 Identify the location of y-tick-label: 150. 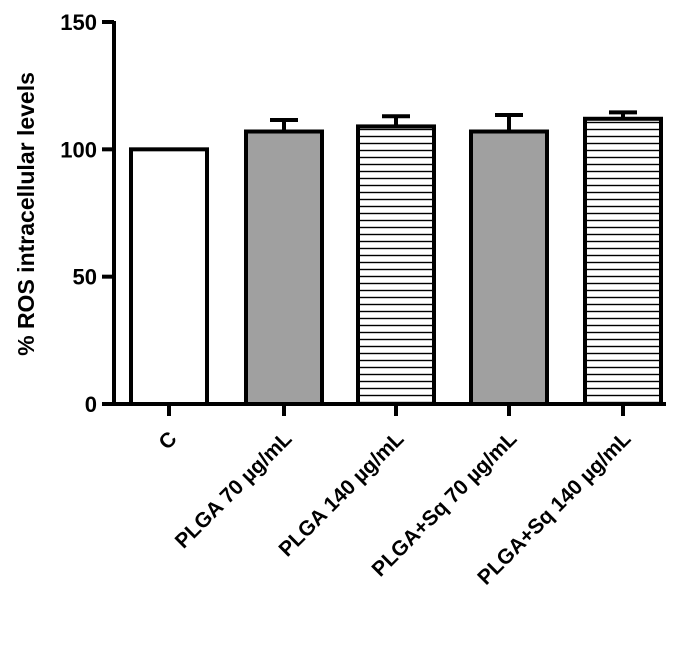
(78, 22).